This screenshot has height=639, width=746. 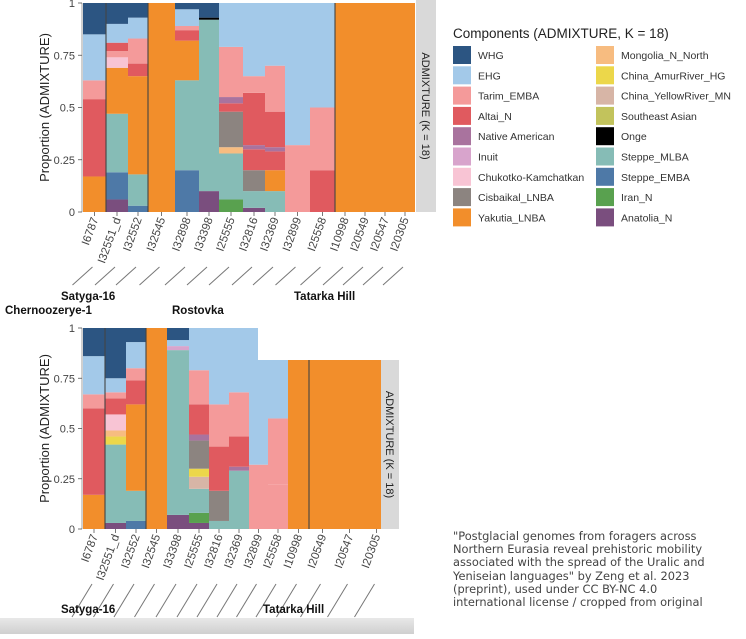 I want to click on legend-label: China_AmurRiver_HG, so click(x=673, y=76).